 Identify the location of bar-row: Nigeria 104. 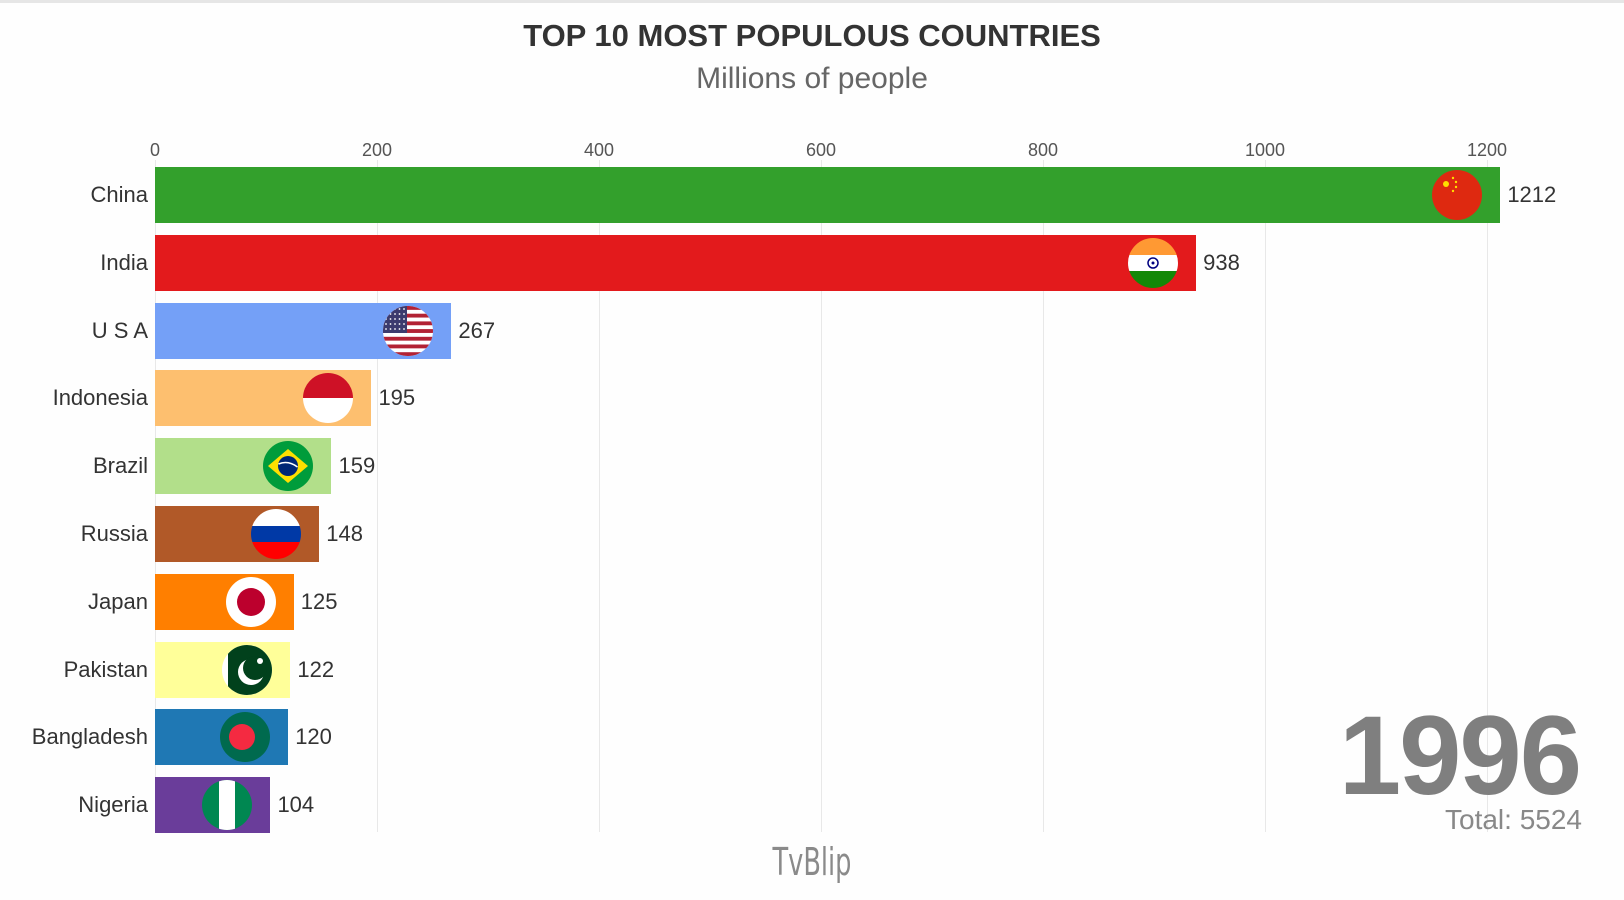
(812, 805).